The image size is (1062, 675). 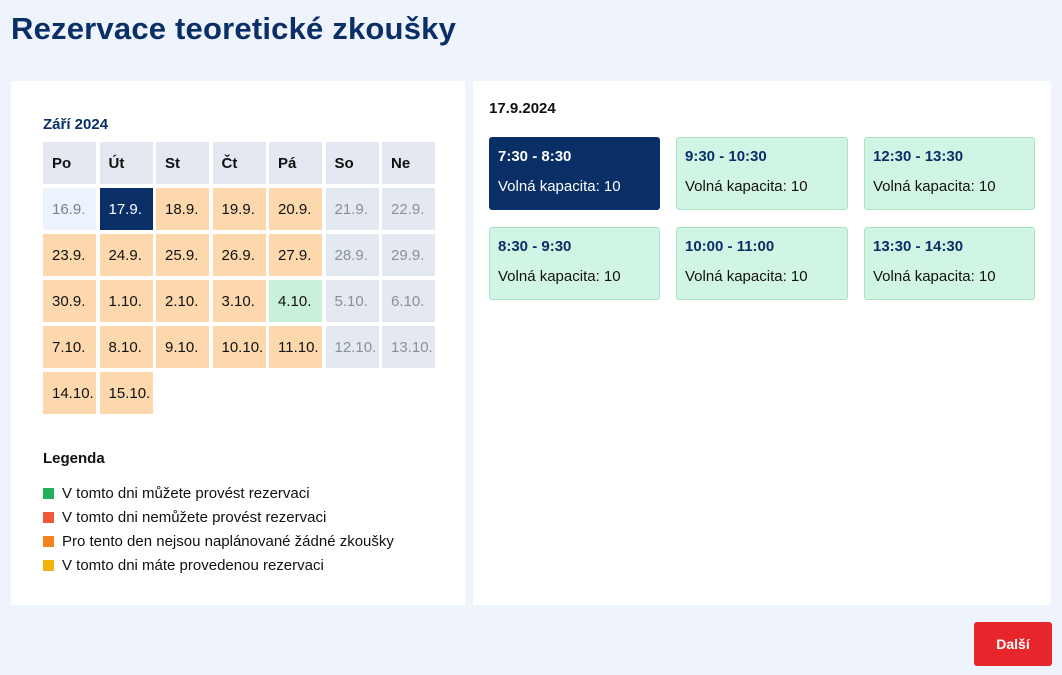 I want to click on legend-title: Legenda, so click(x=74, y=458).